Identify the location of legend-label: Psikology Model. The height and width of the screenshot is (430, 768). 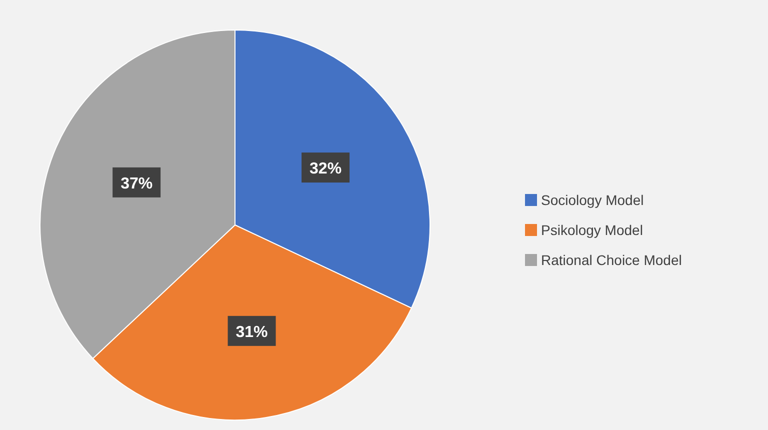
(592, 230).